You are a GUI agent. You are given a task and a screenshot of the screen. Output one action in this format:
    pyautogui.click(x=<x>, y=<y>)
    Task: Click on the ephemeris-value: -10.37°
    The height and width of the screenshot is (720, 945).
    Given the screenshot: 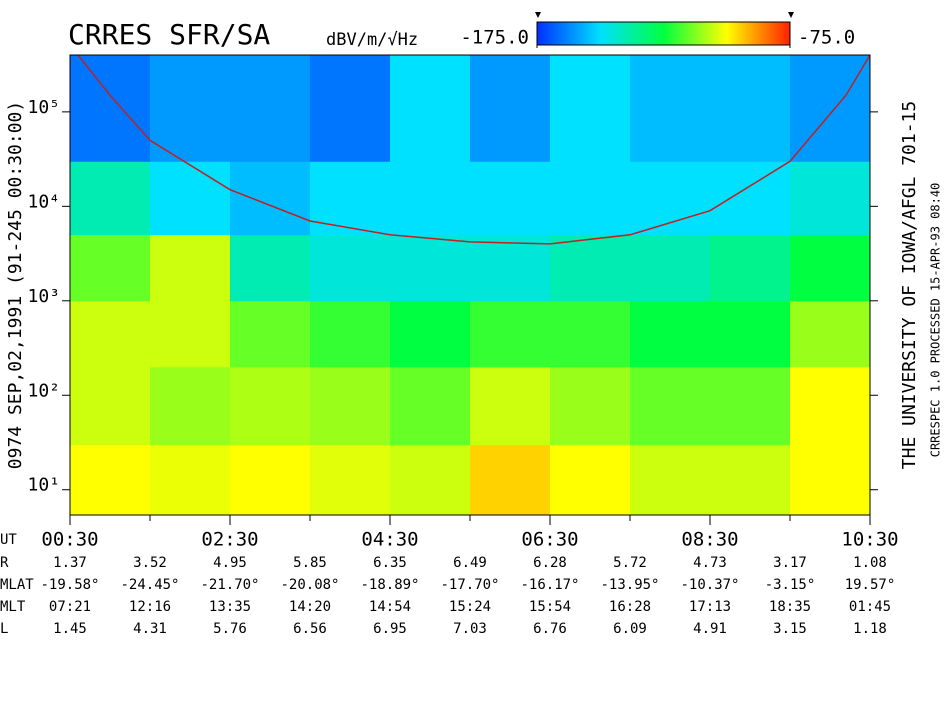 What is the action you would take?
    pyautogui.click(x=709, y=585)
    